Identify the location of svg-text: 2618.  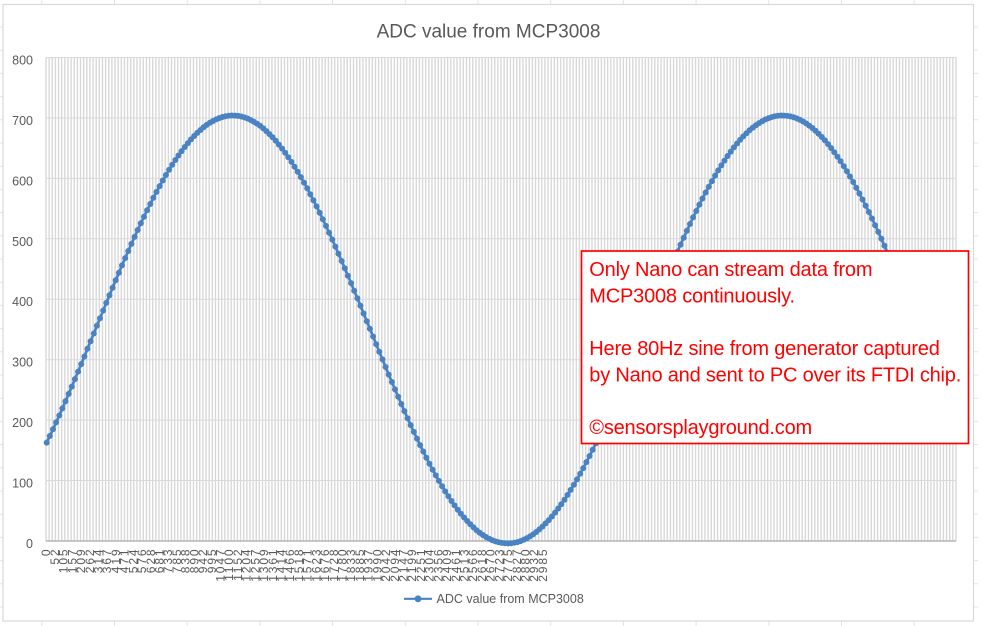
(482, 565).